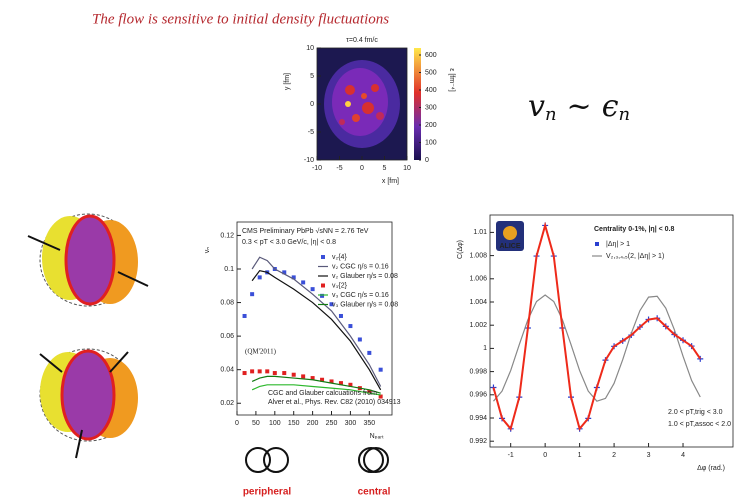  Describe the element at coordinates (267, 492) in the screenshot. I see `peripheral-label: peripheral` at that location.